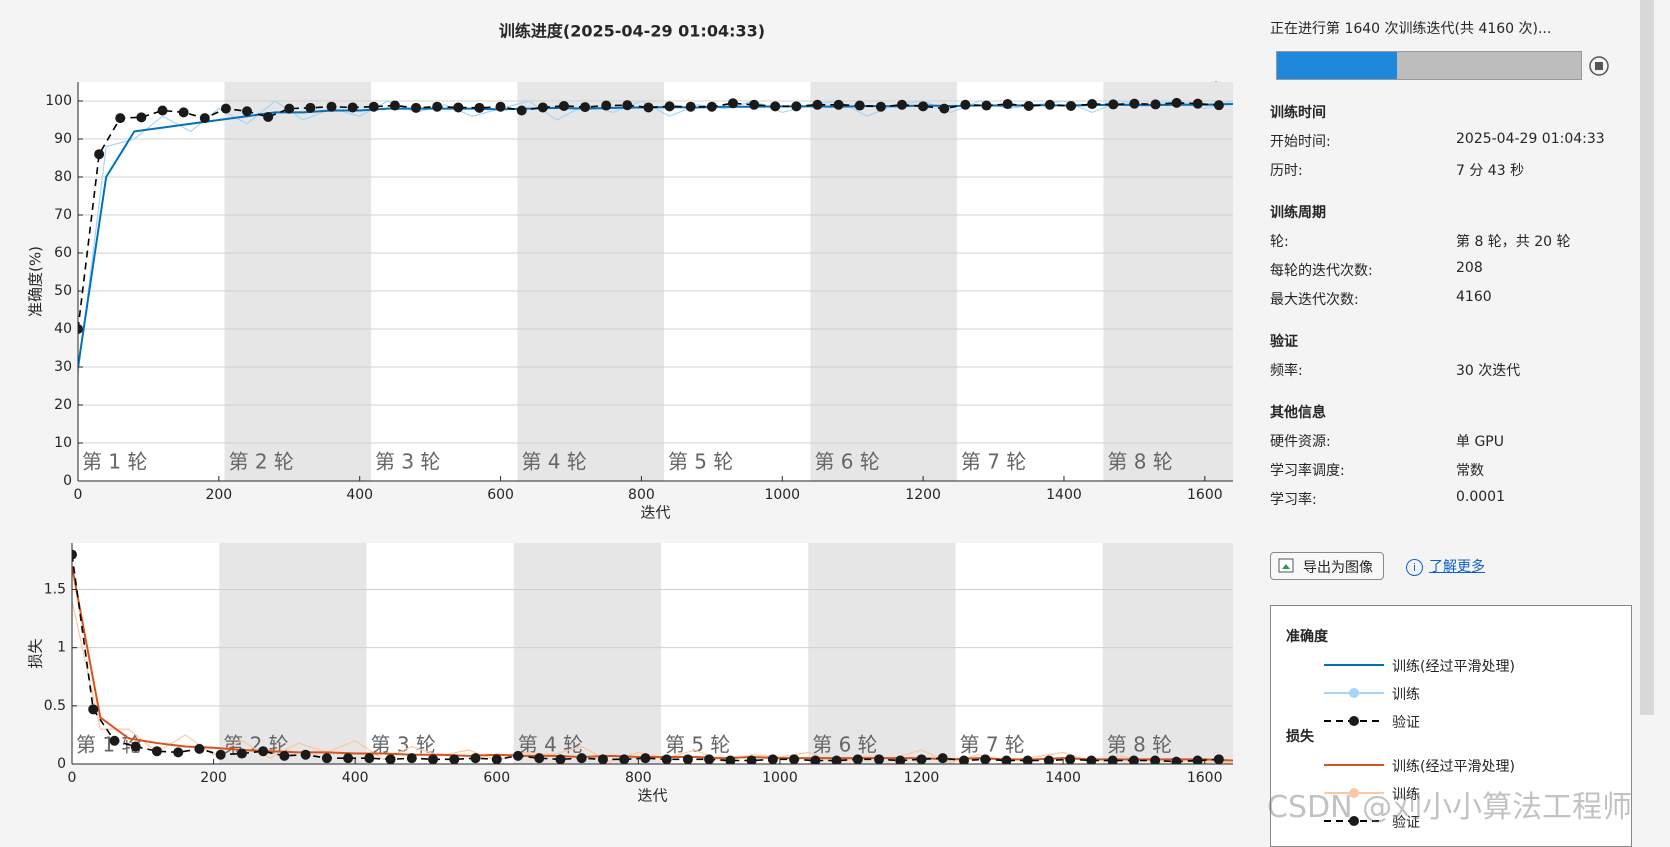 This screenshot has height=847, width=1670. I want to click on progress-fill, so click(1337, 65).